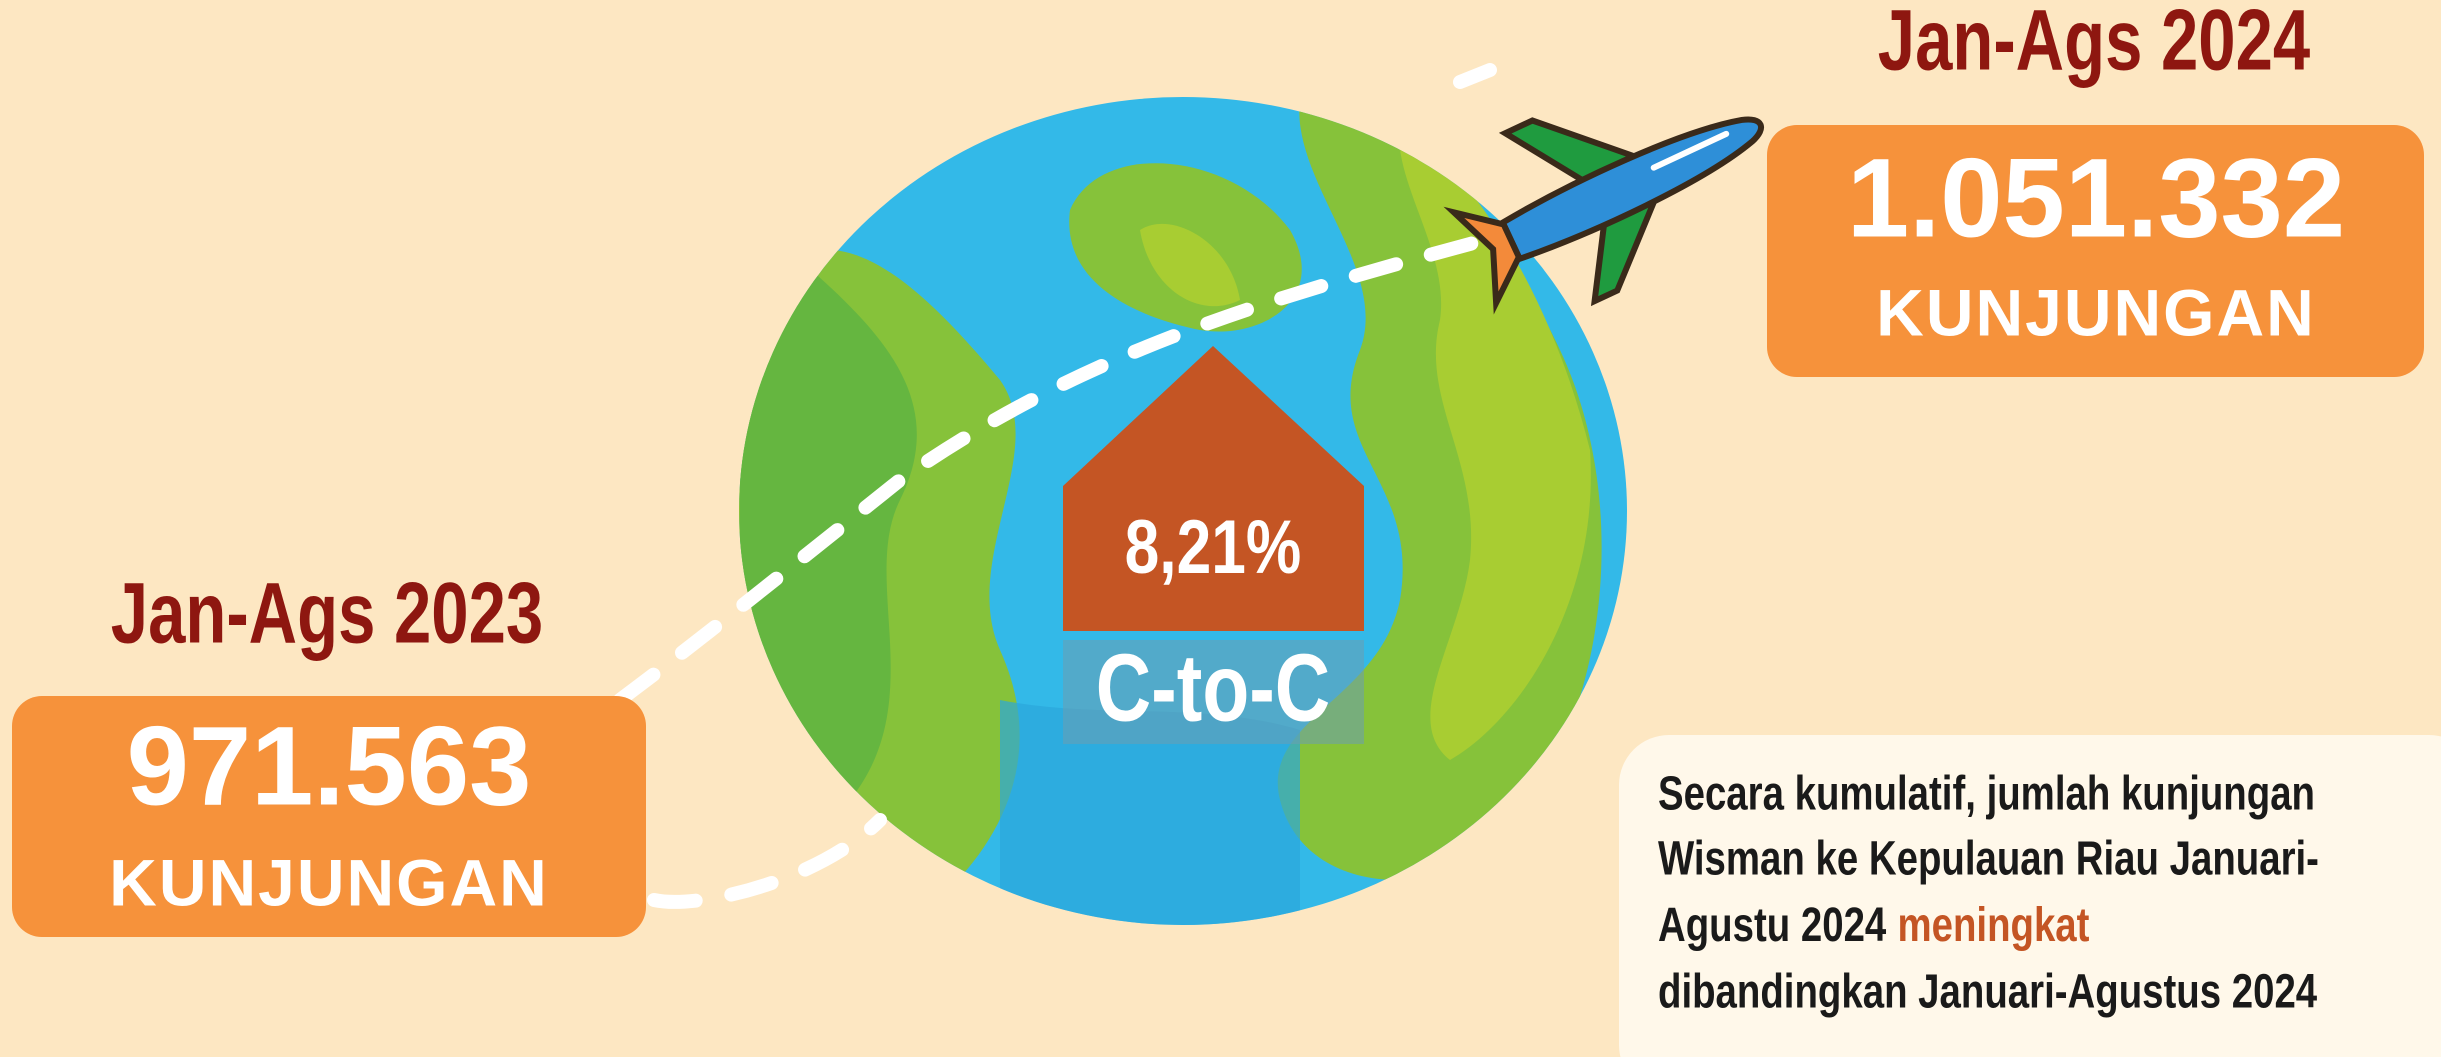  Describe the element at coordinates (1213, 488) in the screenshot. I see `house` at that location.